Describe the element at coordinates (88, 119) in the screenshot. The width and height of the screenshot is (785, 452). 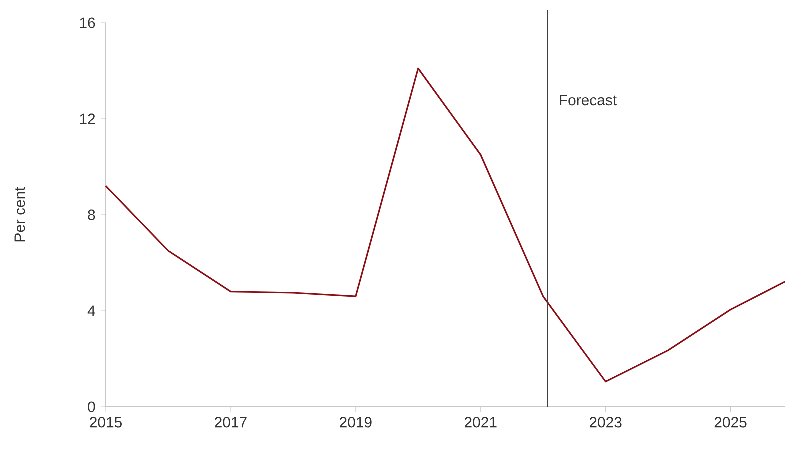
I see `y-tick-label: 12` at that location.